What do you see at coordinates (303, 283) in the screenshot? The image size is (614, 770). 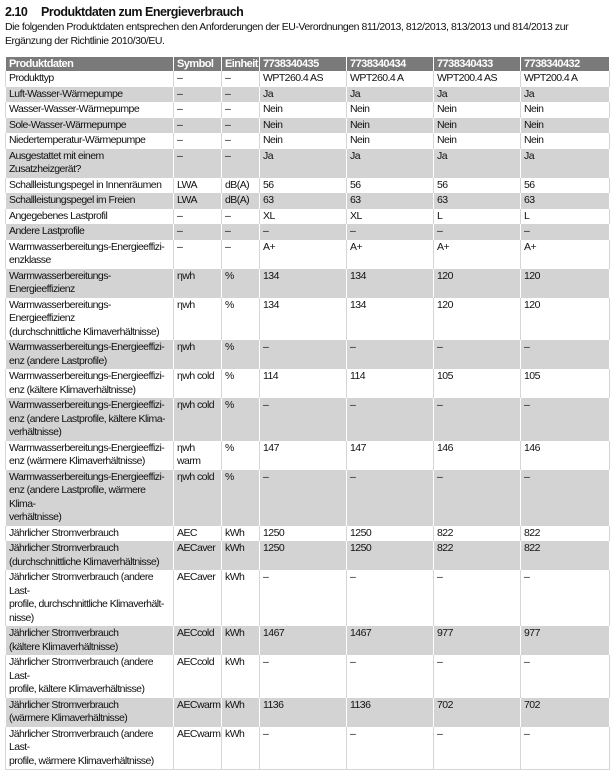 I see `cell-value: 134` at bounding box center [303, 283].